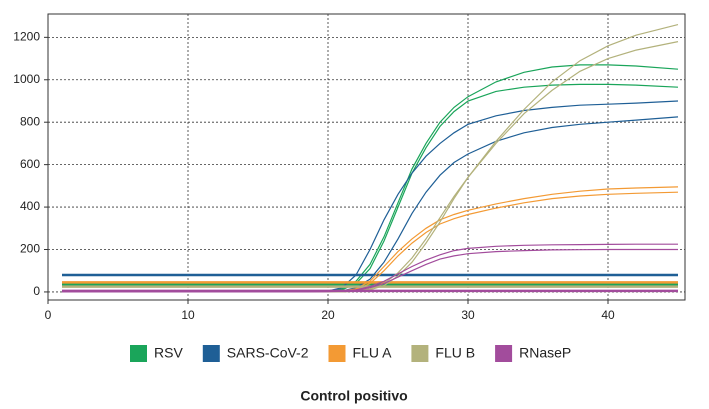  What do you see at coordinates (30, 121) in the screenshot?
I see `y-tick-label: 800` at bounding box center [30, 121].